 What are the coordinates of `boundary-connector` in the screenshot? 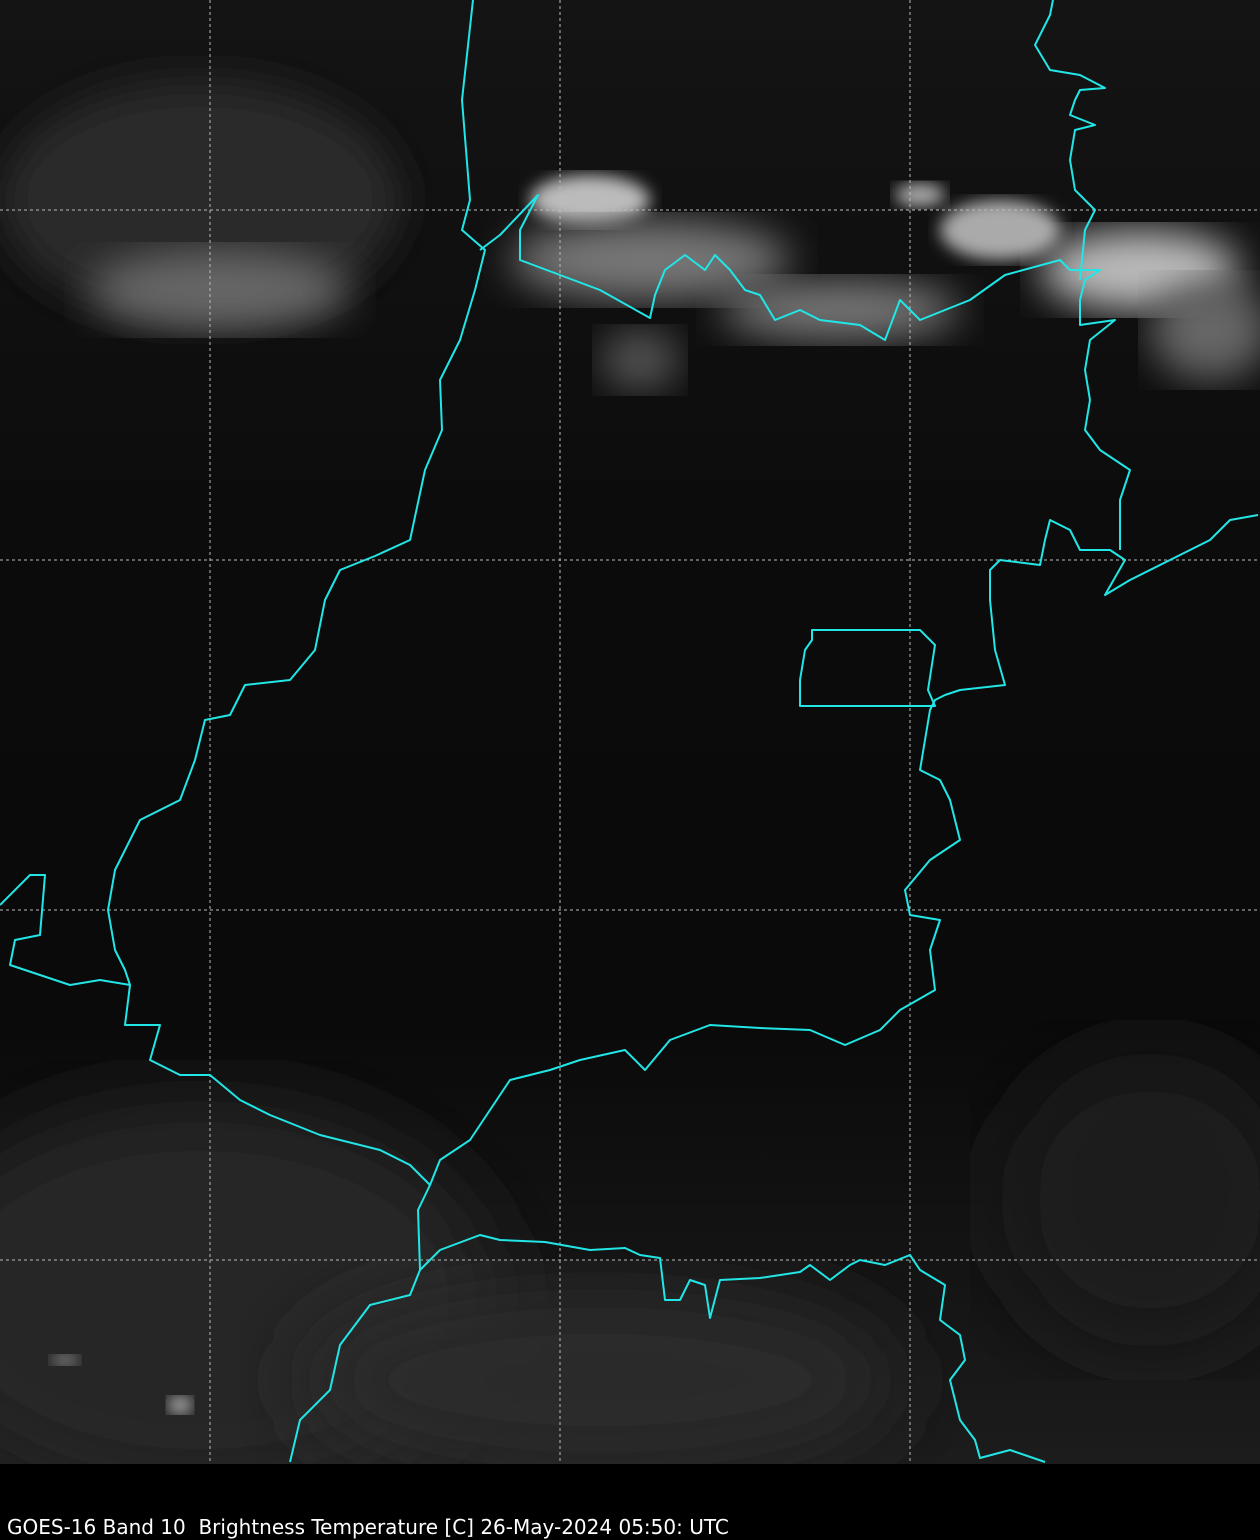 It's located at (424, 1227).